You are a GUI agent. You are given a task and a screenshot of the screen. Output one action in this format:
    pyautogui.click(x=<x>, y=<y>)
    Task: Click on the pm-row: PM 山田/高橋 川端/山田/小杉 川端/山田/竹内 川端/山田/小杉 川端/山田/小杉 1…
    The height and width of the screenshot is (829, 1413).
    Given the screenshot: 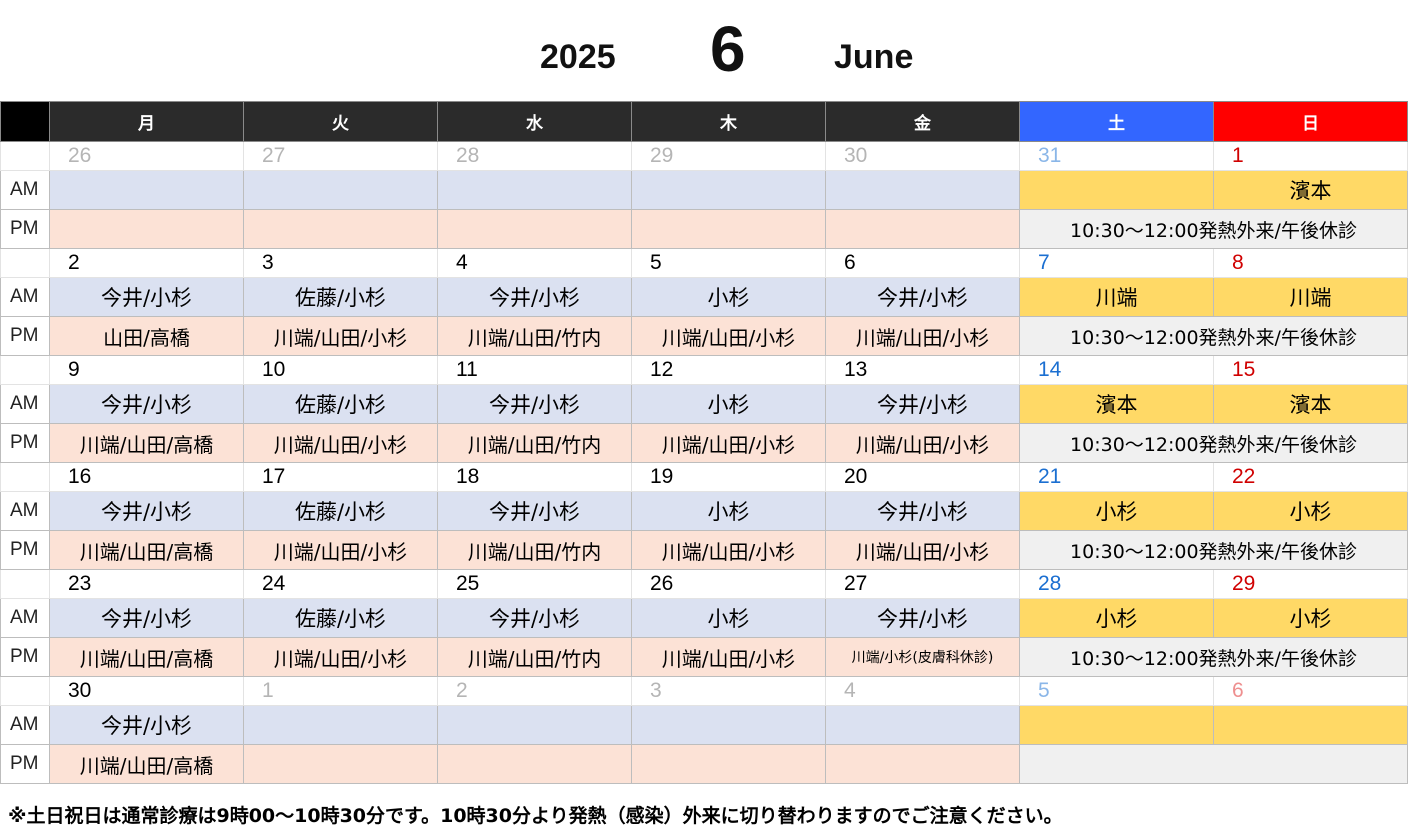 What is the action you would take?
    pyautogui.click(x=704, y=336)
    